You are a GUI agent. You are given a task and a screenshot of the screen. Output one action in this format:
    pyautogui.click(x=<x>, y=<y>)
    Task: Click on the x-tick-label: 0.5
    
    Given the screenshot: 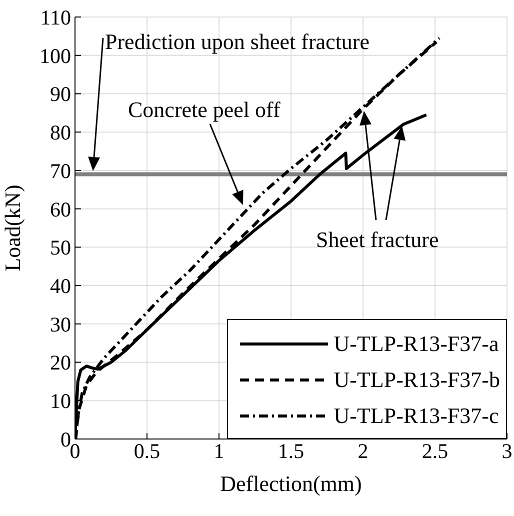 What is the action you would take?
    pyautogui.click(x=147, y=450)
    